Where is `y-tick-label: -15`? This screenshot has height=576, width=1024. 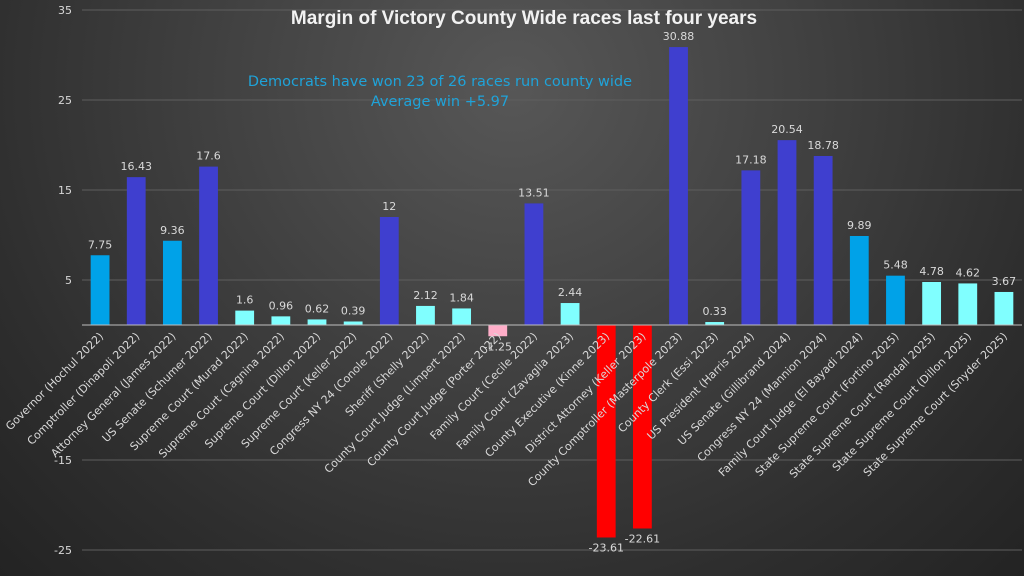 y-tick-label: -15 is located at coordinates (63, 460).